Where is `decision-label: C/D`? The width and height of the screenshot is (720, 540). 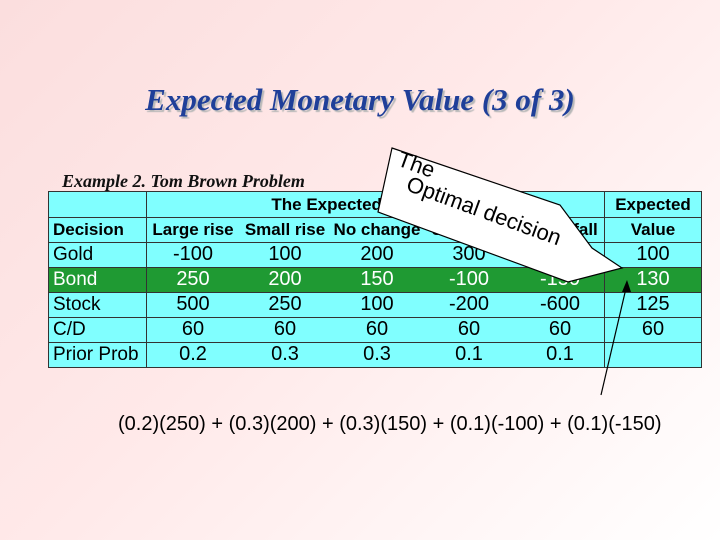
decision-label: C/D is located at coordinates (69, 329).